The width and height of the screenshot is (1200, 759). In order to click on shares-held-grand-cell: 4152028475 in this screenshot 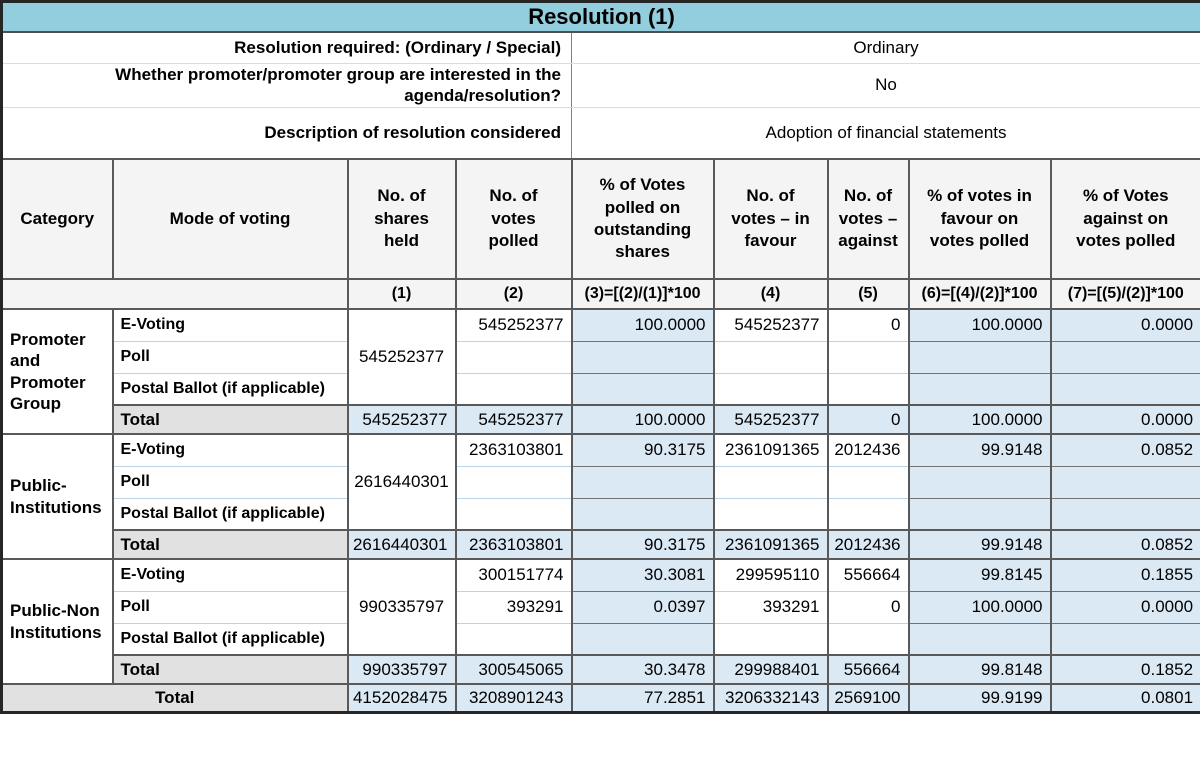, I will do `click(401, 698)`.